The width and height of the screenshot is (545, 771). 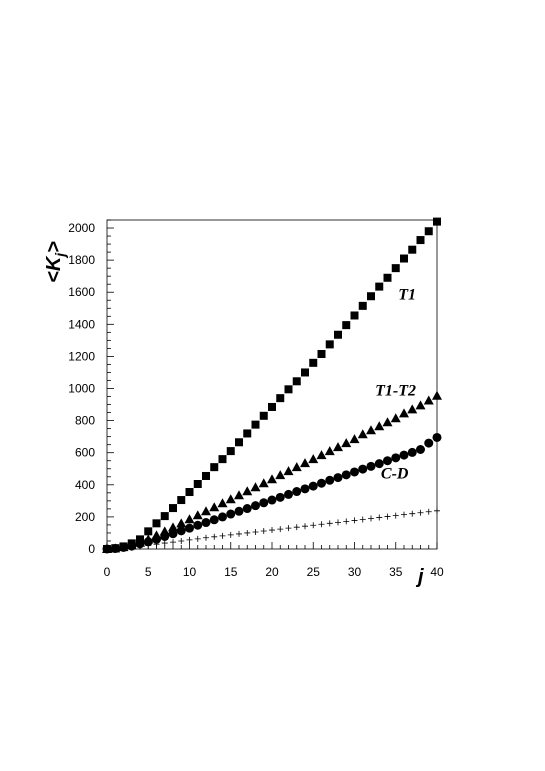 I want to click on y-axis: 0 200 400 600 800 1000 1200 1400 1600 1800 2000, so click(x=91, y=387).